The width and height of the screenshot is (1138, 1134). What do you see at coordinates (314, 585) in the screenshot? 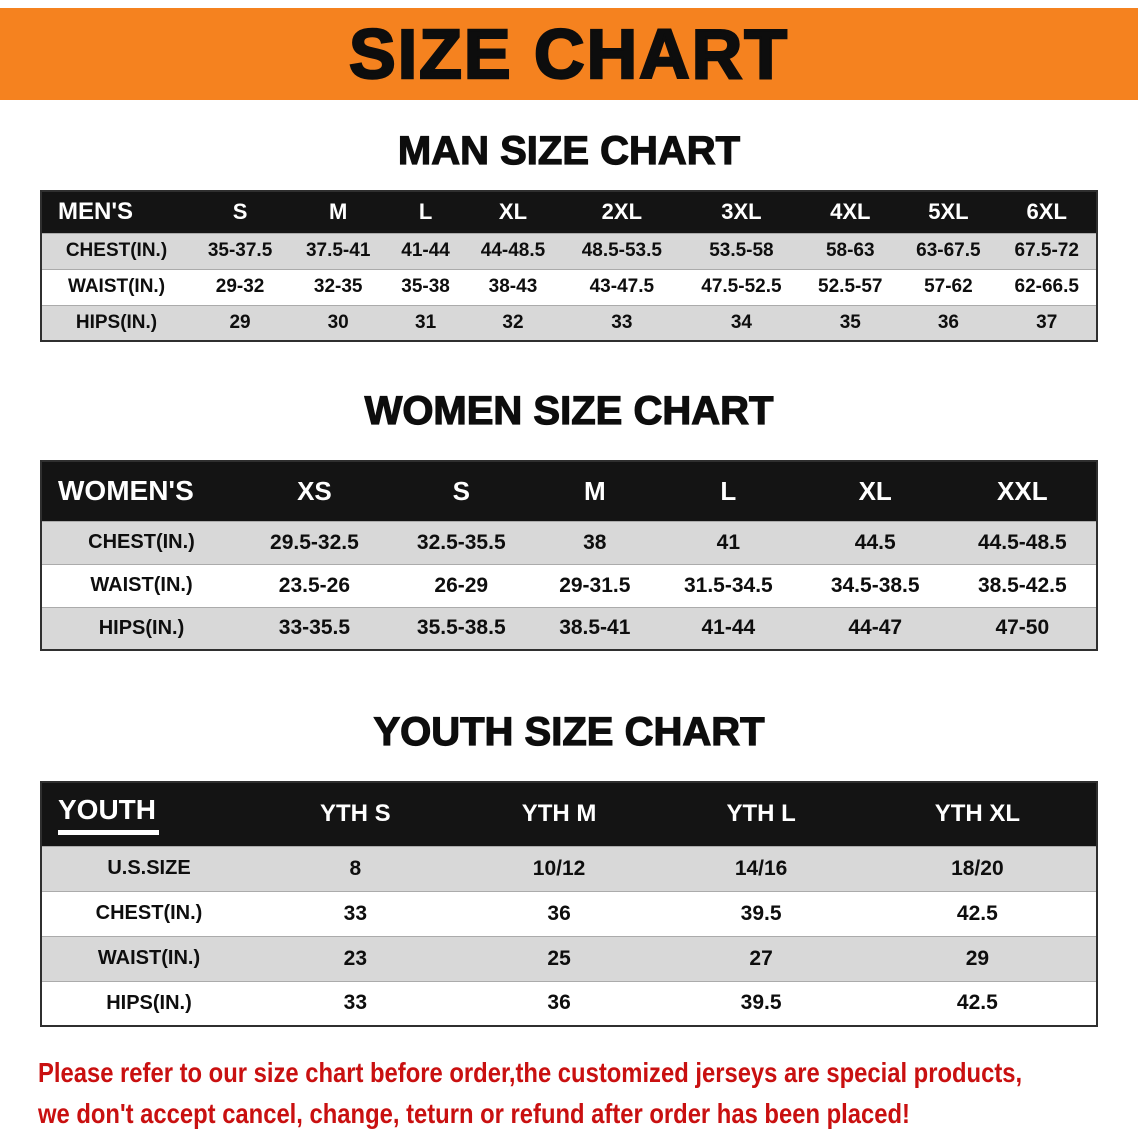
I see `table-cell: 23.5-26` at bounding box center [314, 585].